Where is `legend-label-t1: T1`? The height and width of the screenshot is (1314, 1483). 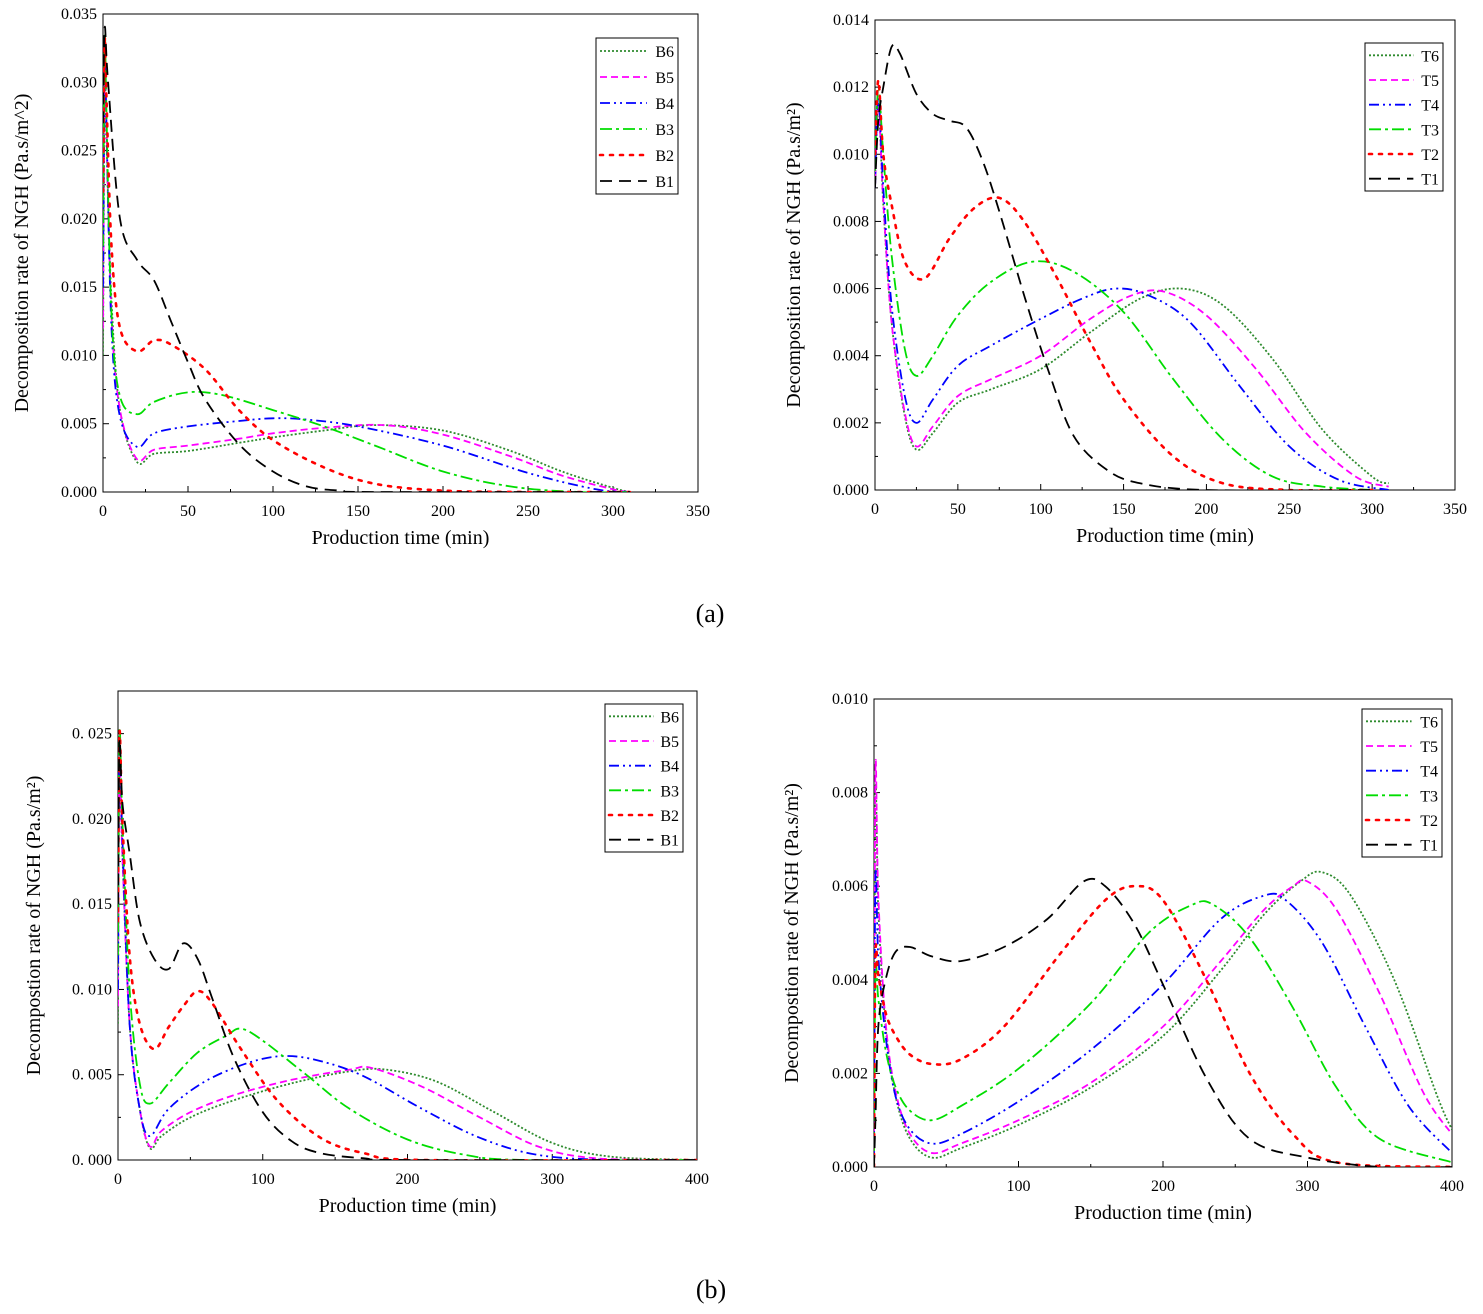 legend-label-t1: T1 is located at coordinates (1429, 846).